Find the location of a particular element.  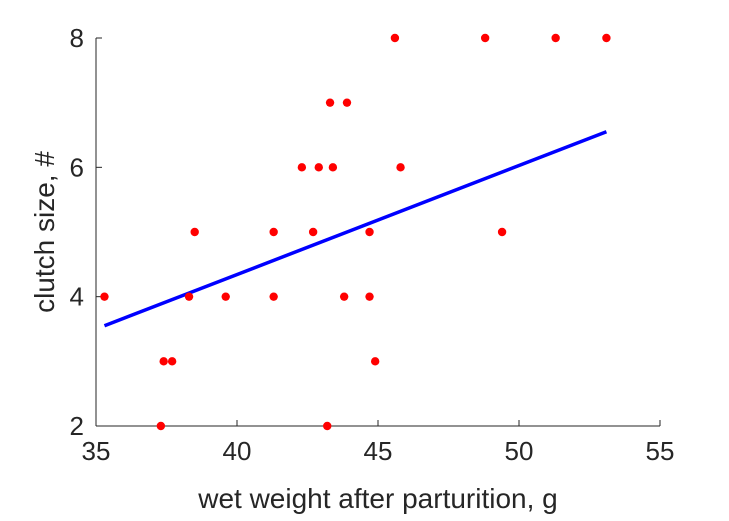

y-tick-label: 4 is located at coordinates (77, 297).